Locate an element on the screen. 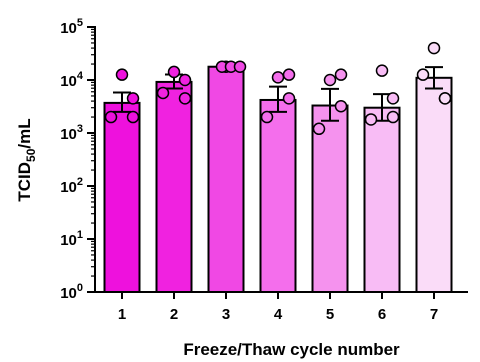 This screenshot has height=362, width=480. y-axis-title: TCID50/mL is located at coordinates (26, 159).